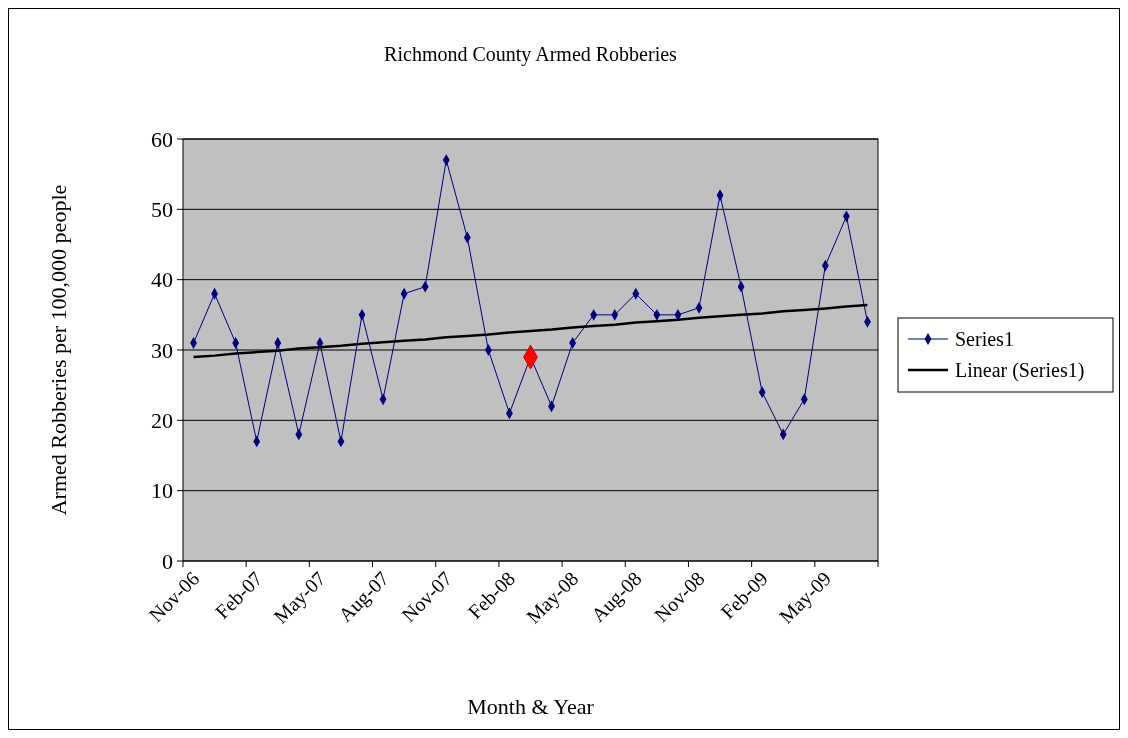 This screenshot has height=738, width=1128. What do you see at coordinates (162, 280) in the screenshot?
I see `y-tick-label: 40` at bounding box center [162, 280].